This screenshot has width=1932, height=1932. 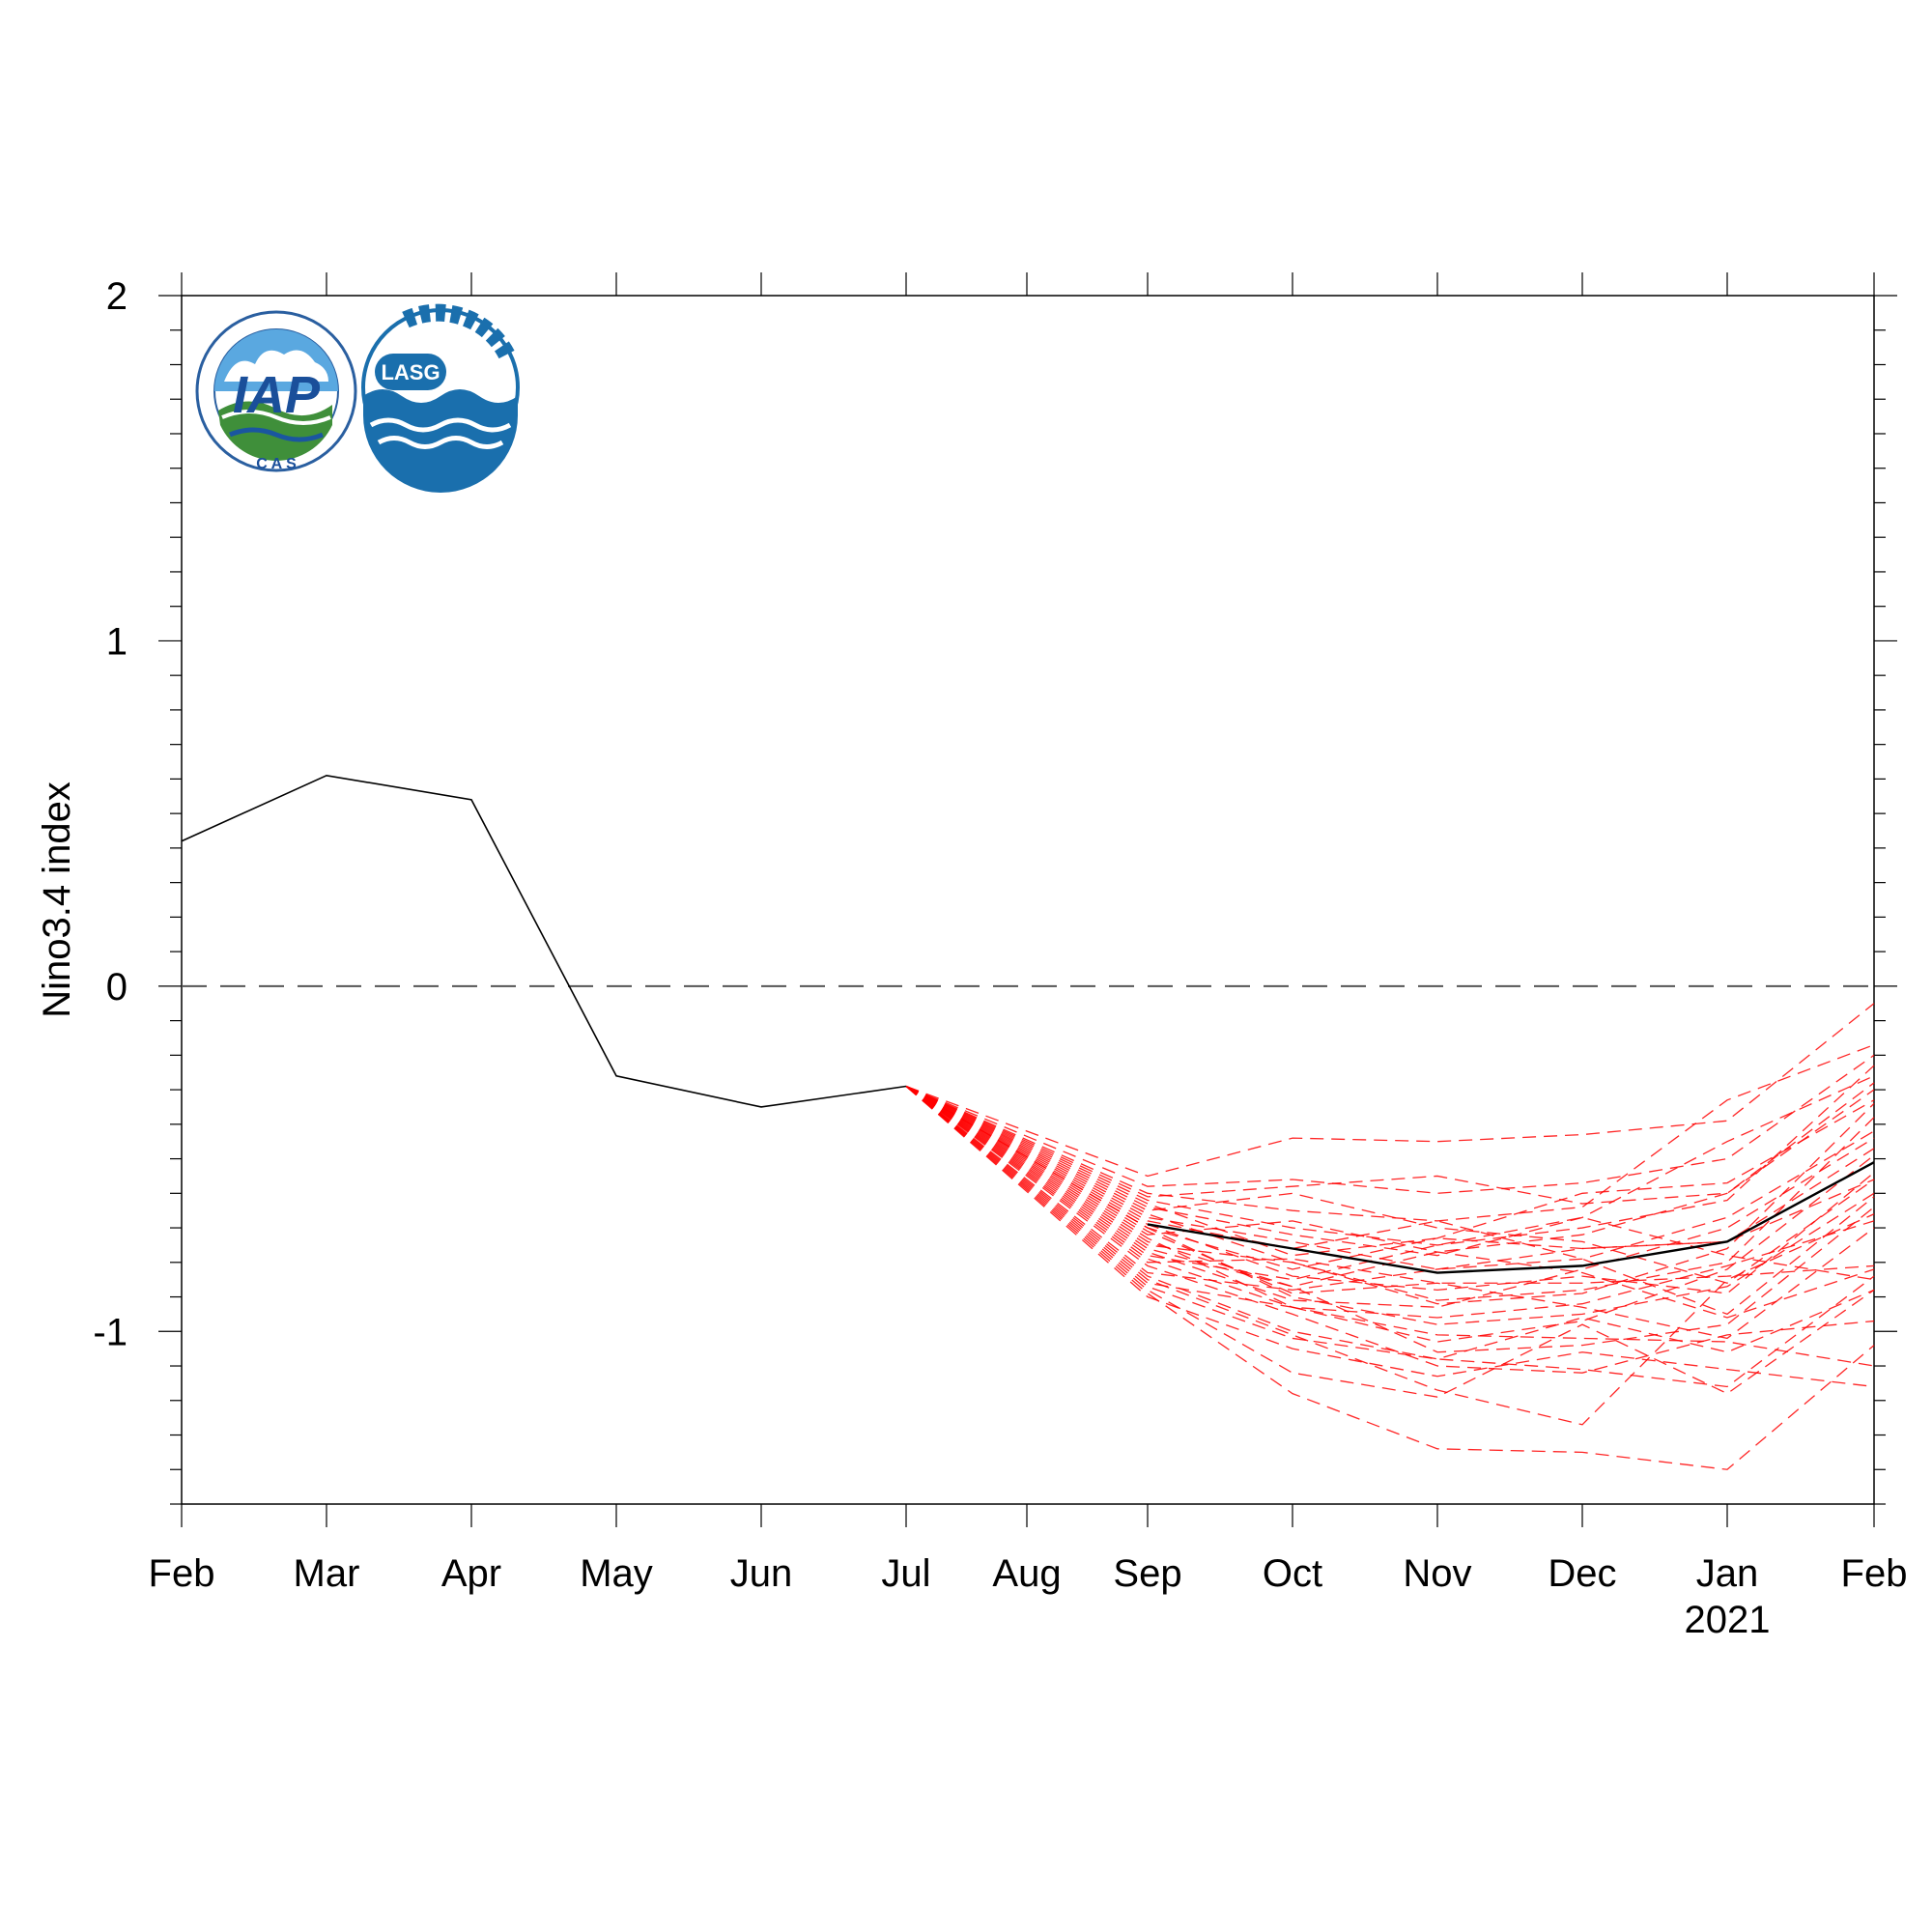 I want to click on x-tick-label: Mar, so click(x=327, y=1573).